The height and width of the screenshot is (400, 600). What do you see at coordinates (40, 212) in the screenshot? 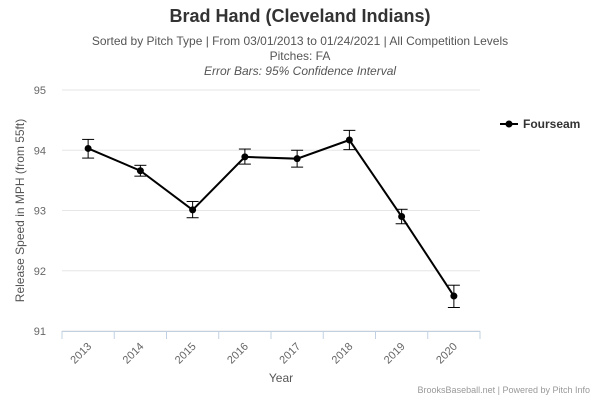
I see `y-tick-label: 93` at bounding box center [40, 212].